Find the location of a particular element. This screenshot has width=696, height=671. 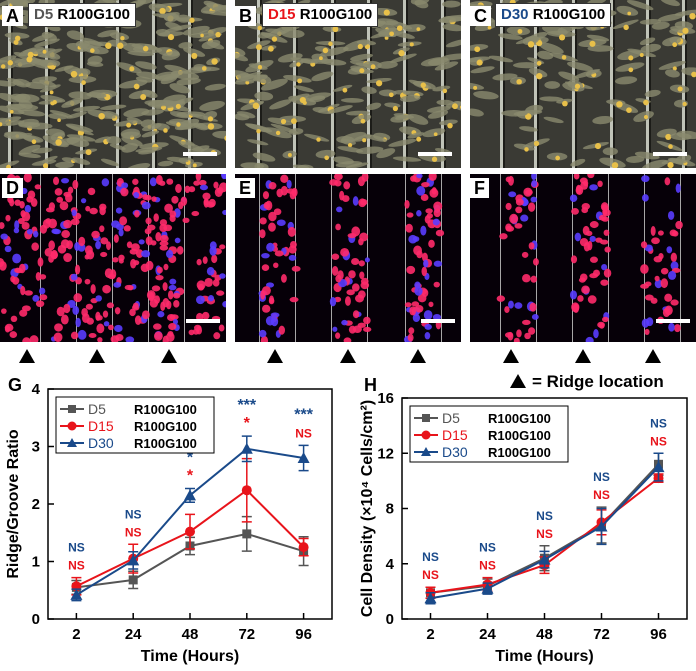

x-tick-label: 2 is located at coordinates (430, 634).